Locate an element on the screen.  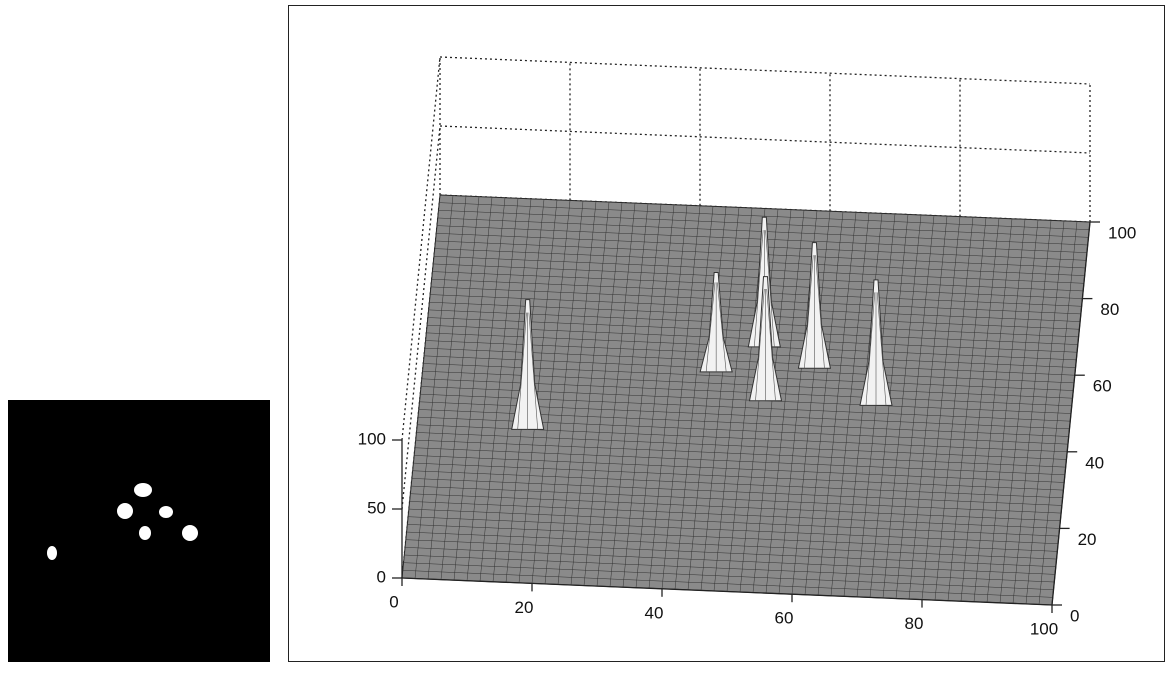
image-blobs is located at coordinates (122, 521).